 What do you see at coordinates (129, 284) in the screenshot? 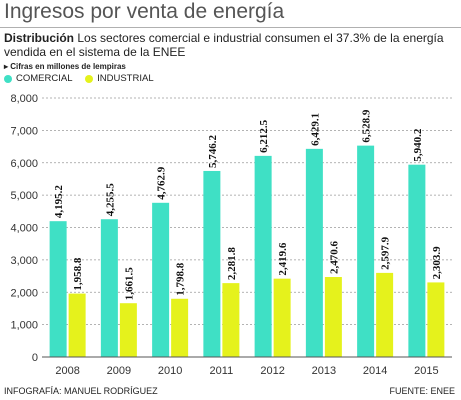
I see `data-label-industrial: 1,661.5` at bounding box center [129, 284].